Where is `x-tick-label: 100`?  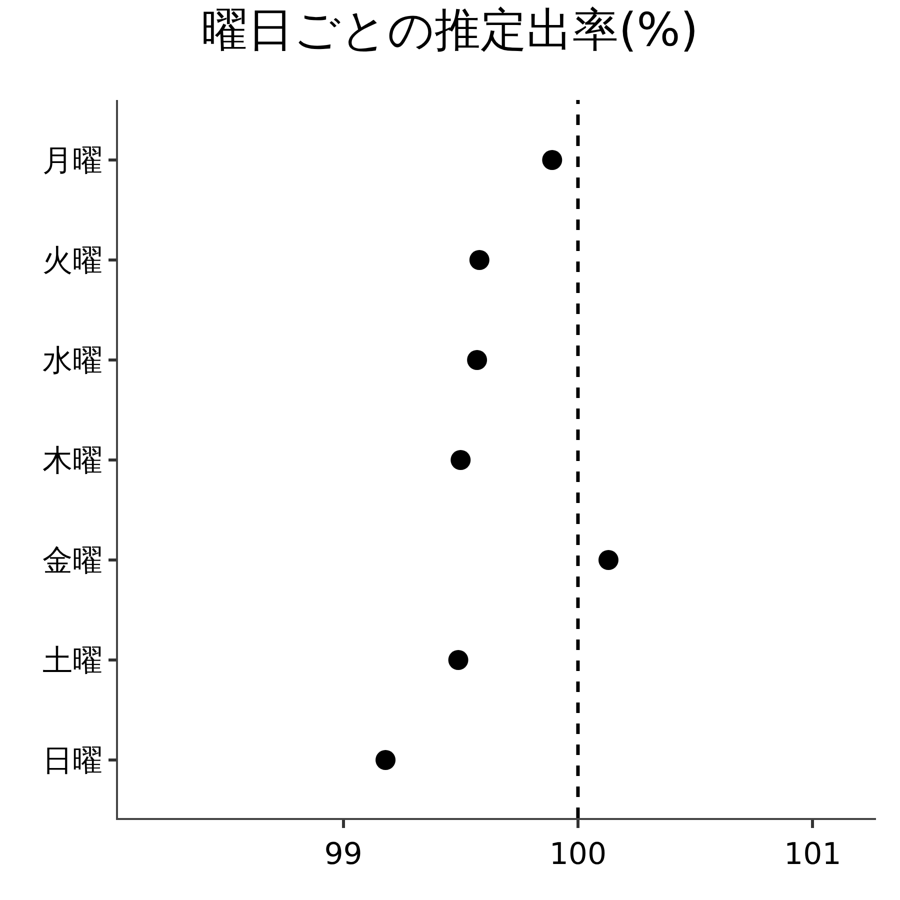 x-tick-label: 100 is located at coordinates (578, 854).